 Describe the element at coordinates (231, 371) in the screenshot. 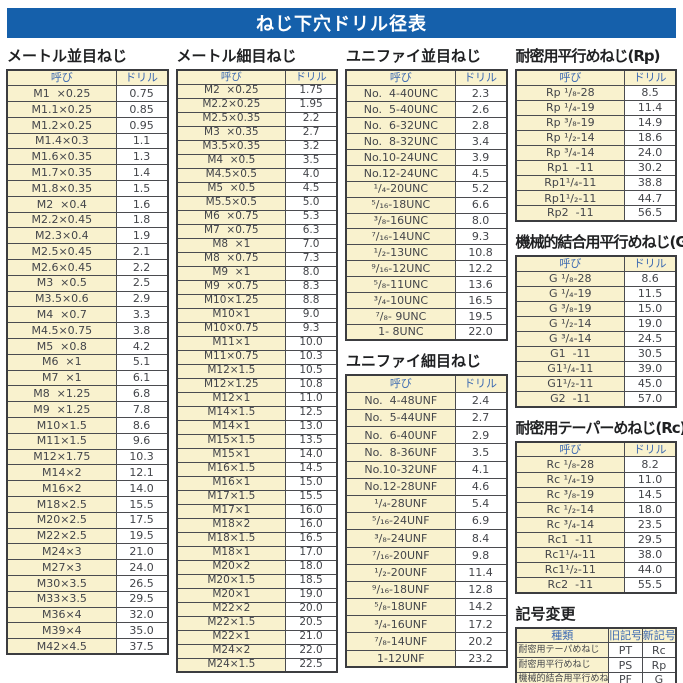

I see `table-cell: M12×1.5` at that location.